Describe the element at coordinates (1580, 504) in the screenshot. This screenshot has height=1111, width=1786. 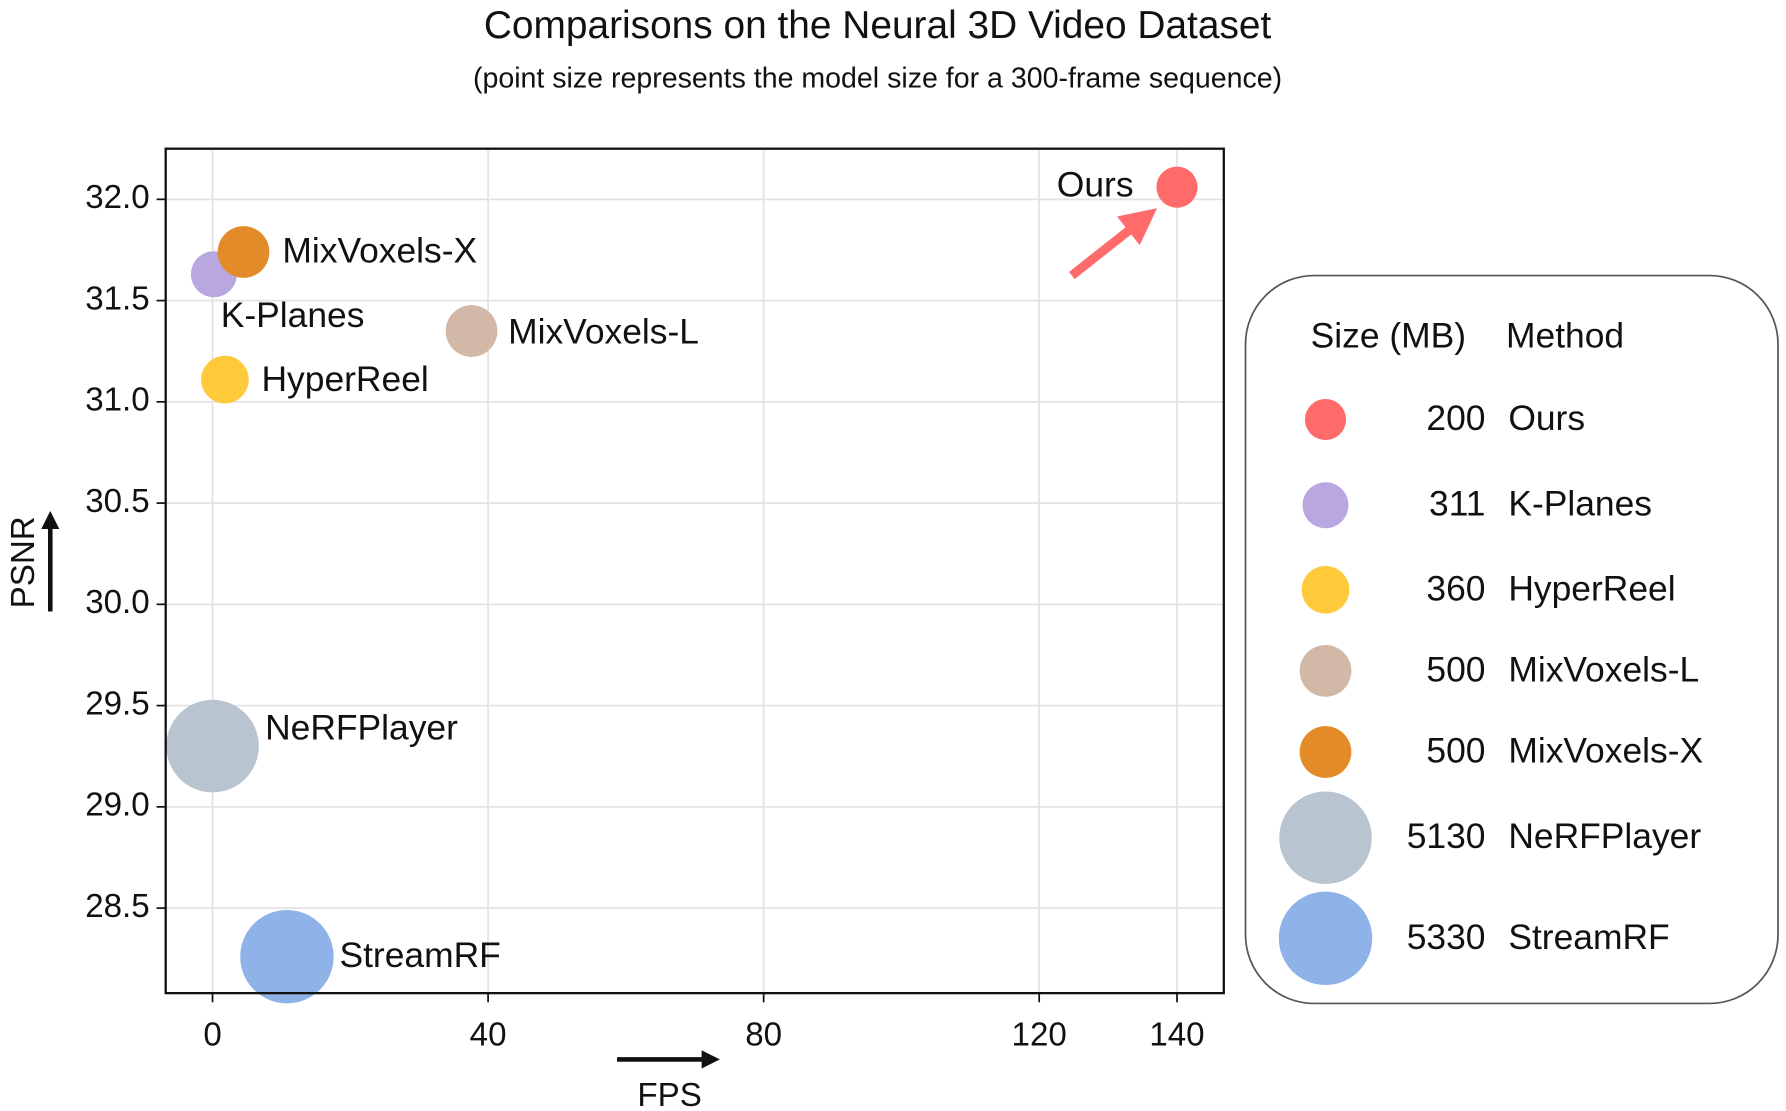
I see `legend-label: K-Planes` at that location.